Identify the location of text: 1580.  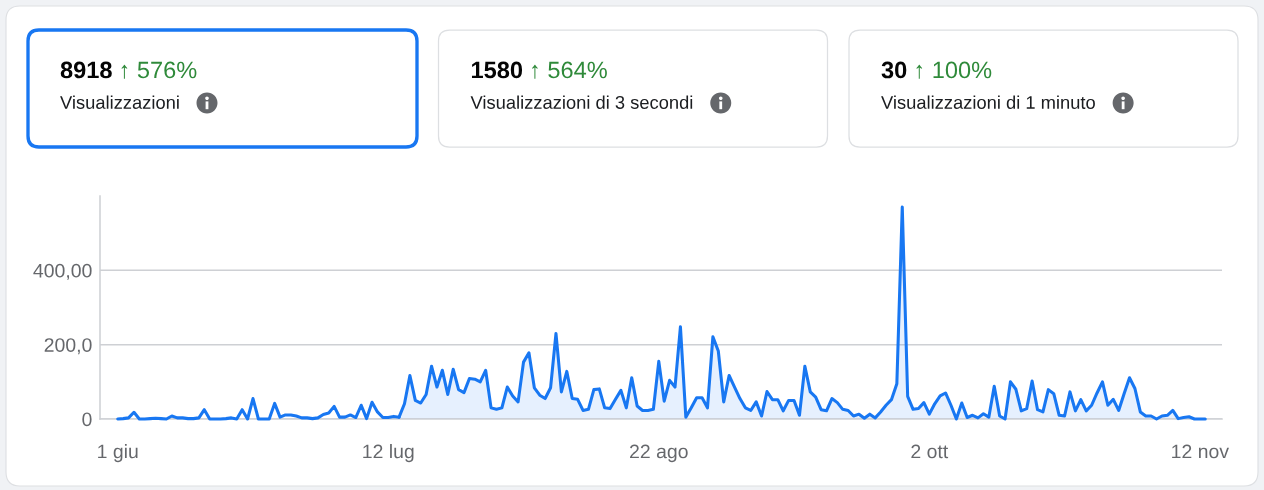
(497, 70).